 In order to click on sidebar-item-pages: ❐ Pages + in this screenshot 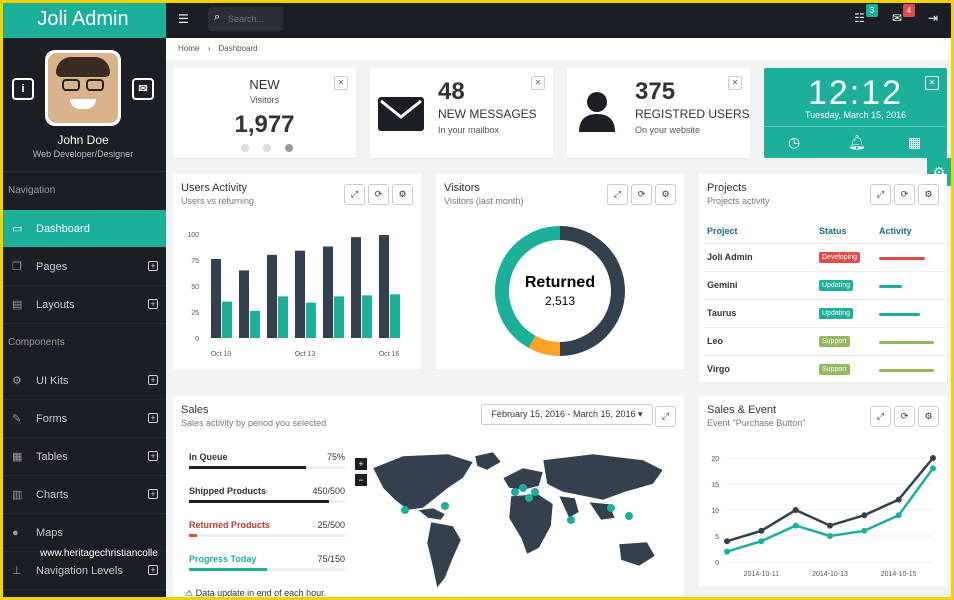, I will do `click(83, 267)`.